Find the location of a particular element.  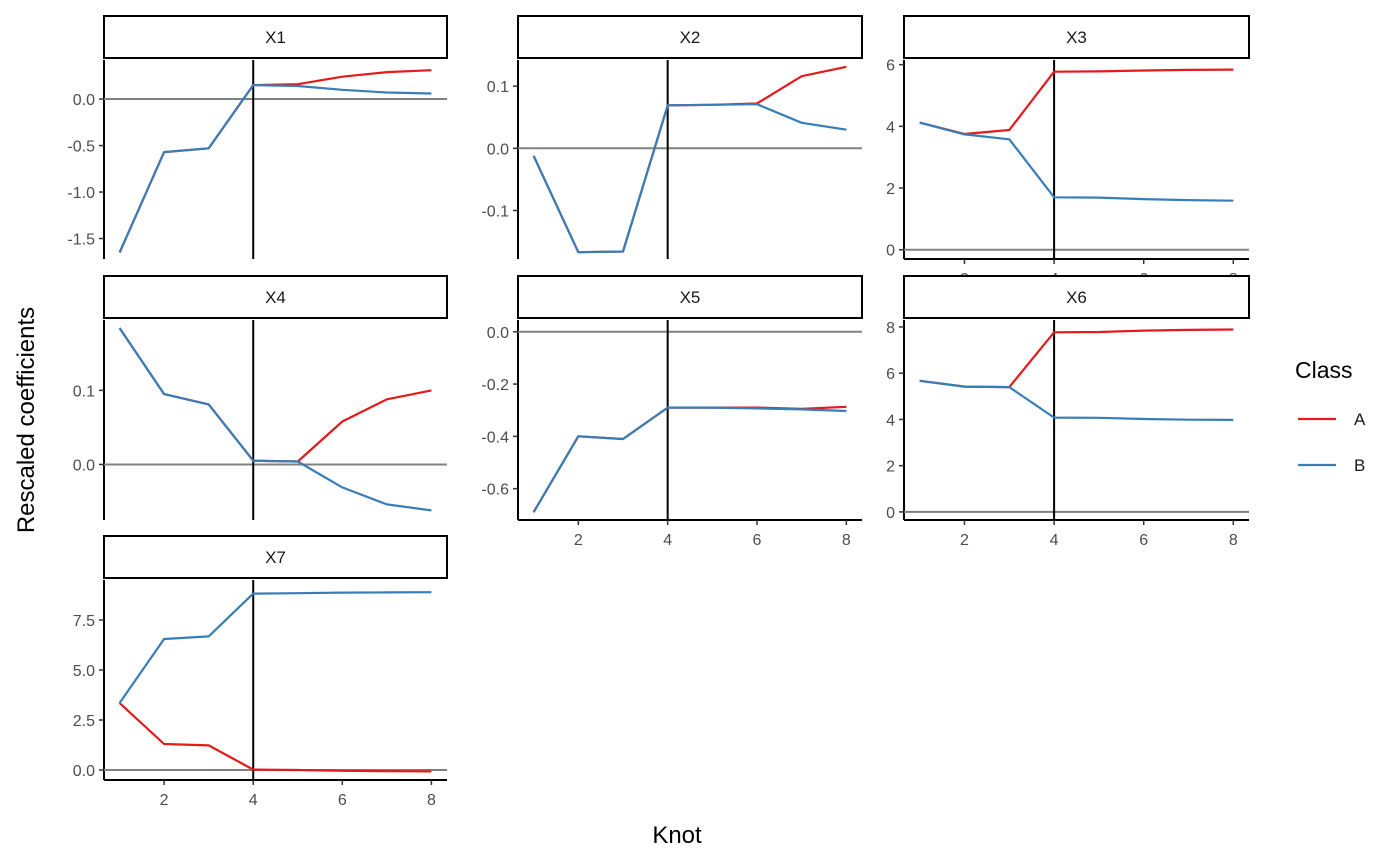

facet-strip-label: X1 is located at coordinates (275, 37).